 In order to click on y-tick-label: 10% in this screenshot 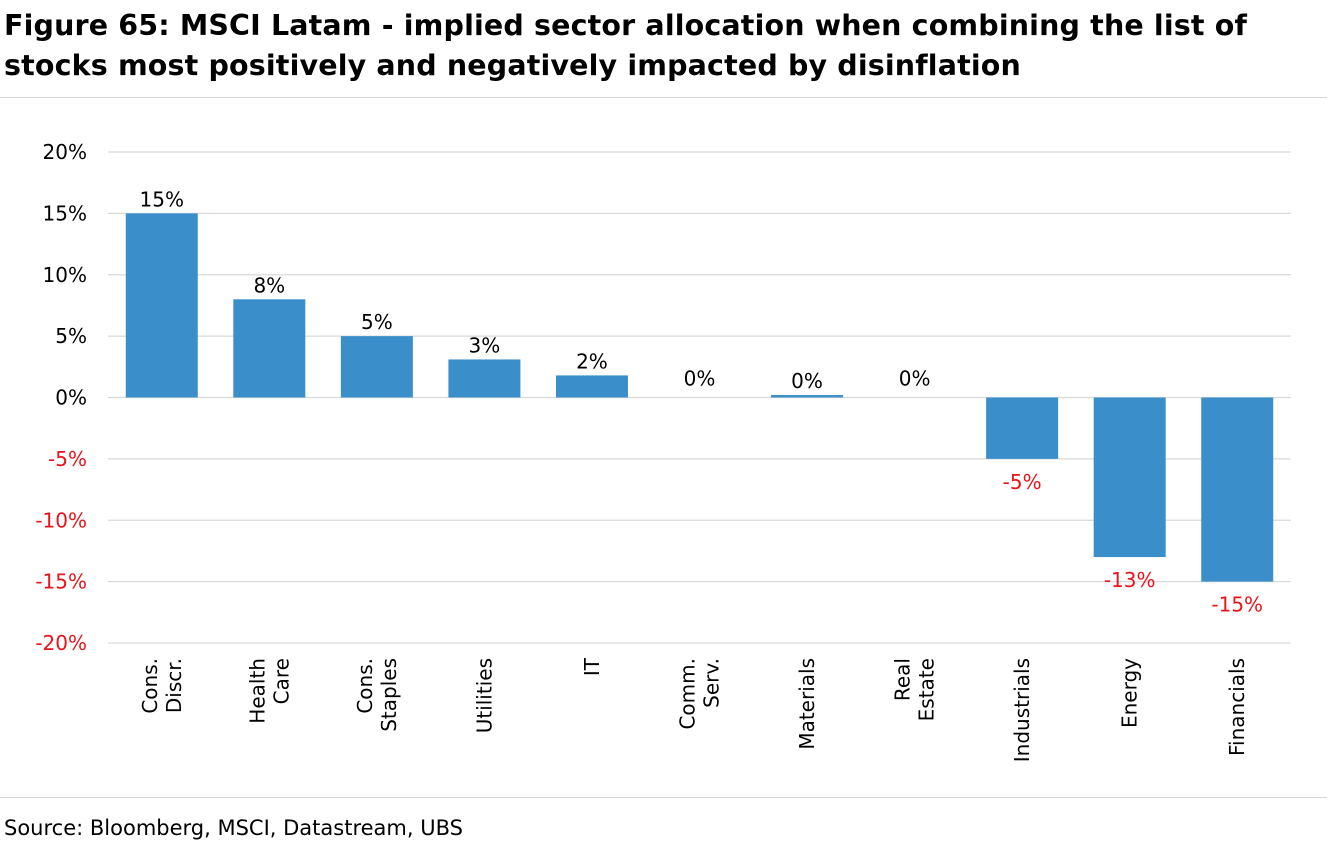, I will do `click(65, 275)`.